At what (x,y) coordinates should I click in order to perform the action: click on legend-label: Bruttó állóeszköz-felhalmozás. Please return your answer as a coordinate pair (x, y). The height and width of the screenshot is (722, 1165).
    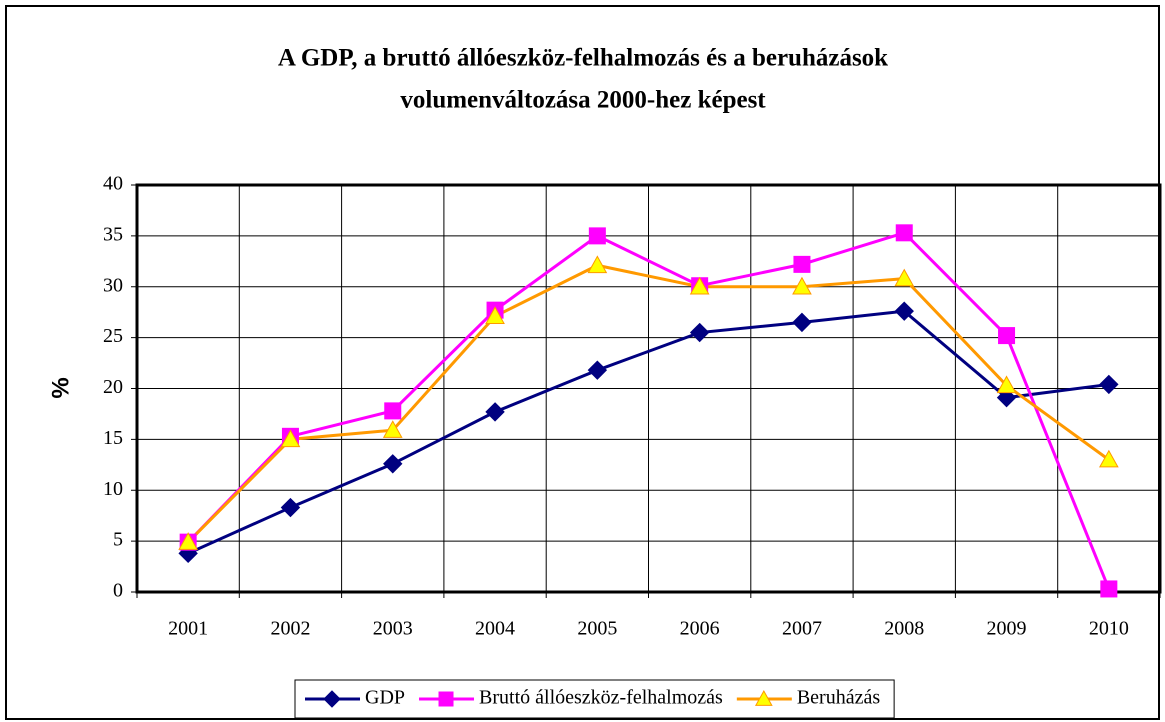
    Looking at the image, I should click on (601, 698).